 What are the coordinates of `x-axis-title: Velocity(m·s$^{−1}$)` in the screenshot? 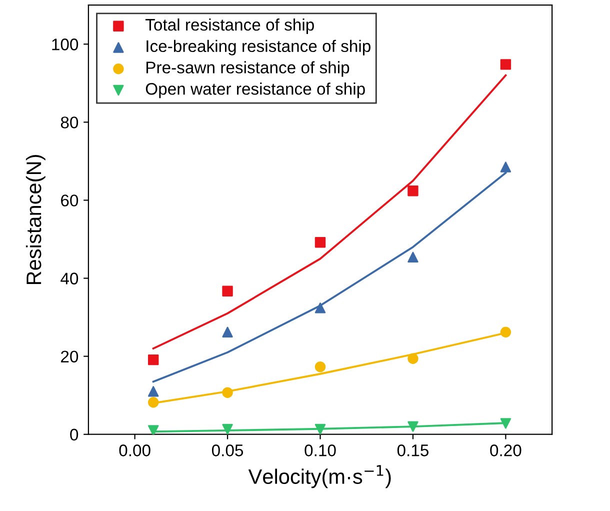 It's located at (319, 476).